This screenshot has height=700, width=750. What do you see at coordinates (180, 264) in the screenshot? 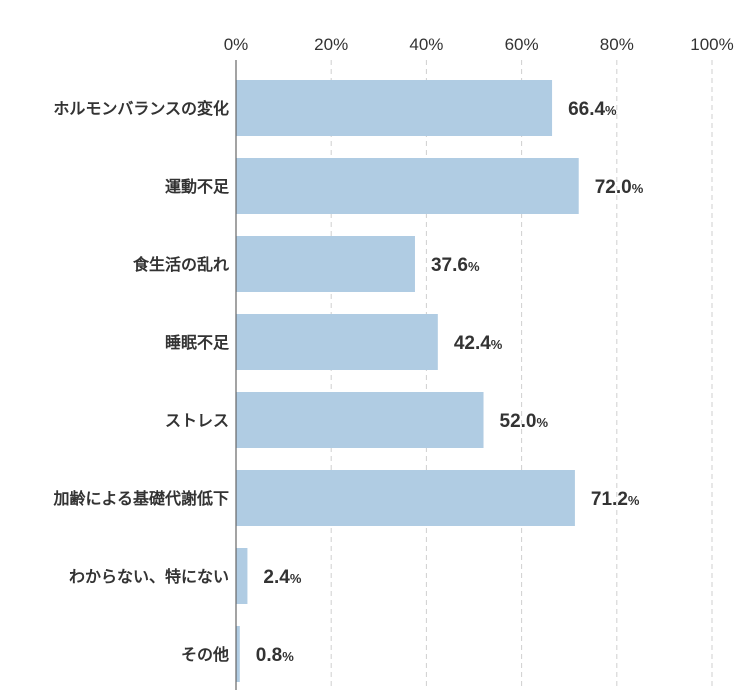
I see `category-label: 食生活の乱れ` at bounding box center [180, 264].